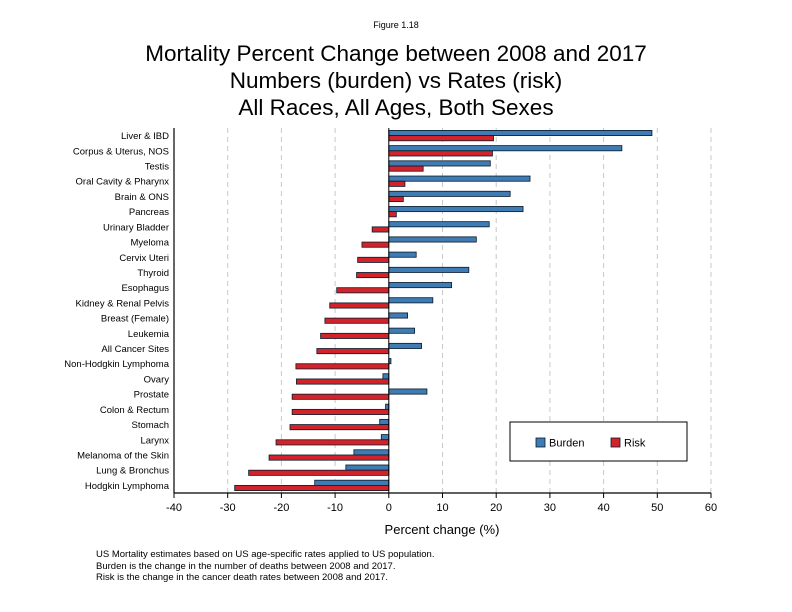 This screenshot has width=792, height=612. I want to click on category-label: Larynx, so click(154, 440).